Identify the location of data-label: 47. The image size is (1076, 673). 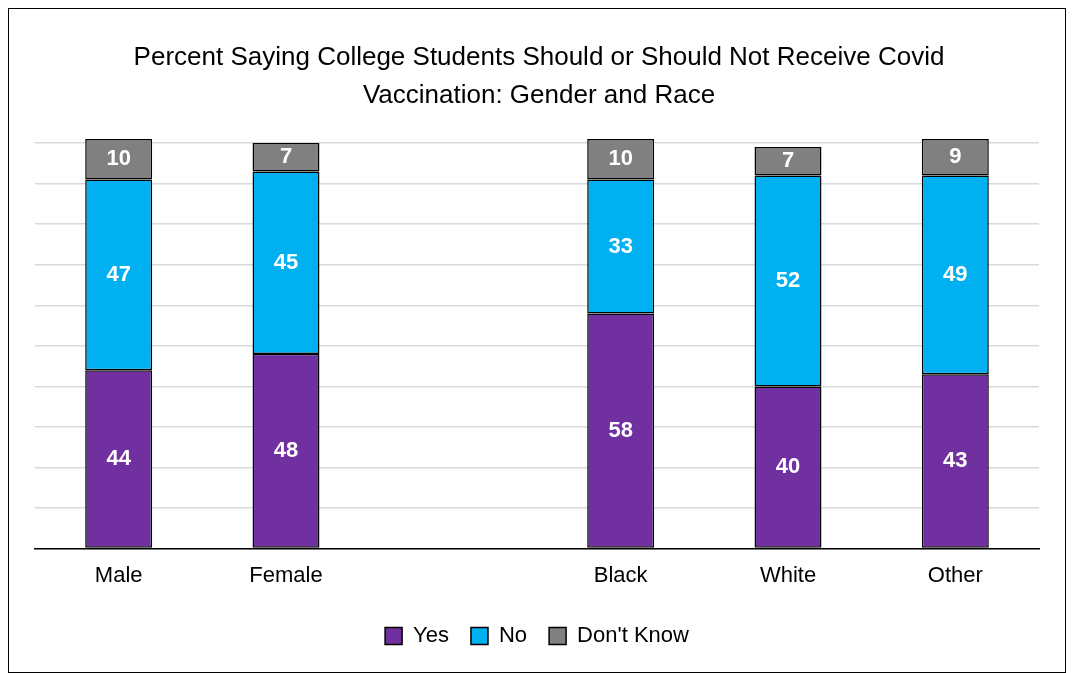
(118, 273).